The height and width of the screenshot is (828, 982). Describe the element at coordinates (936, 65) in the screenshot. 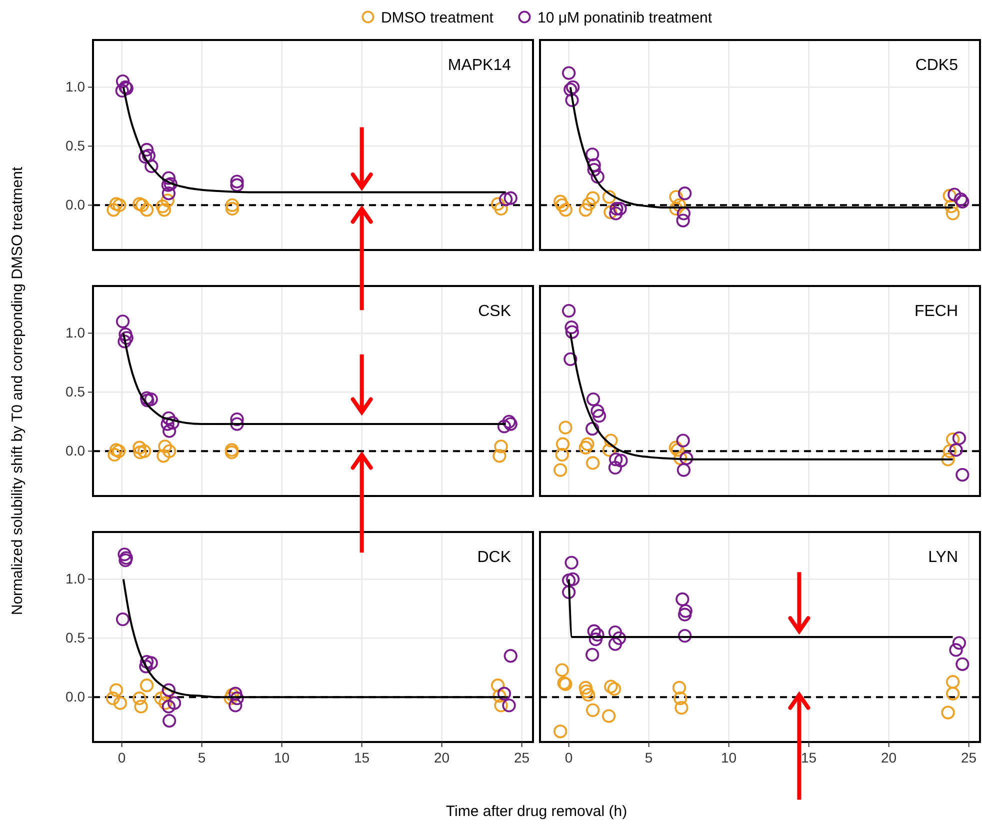

I see `text: CDK5` at that location.